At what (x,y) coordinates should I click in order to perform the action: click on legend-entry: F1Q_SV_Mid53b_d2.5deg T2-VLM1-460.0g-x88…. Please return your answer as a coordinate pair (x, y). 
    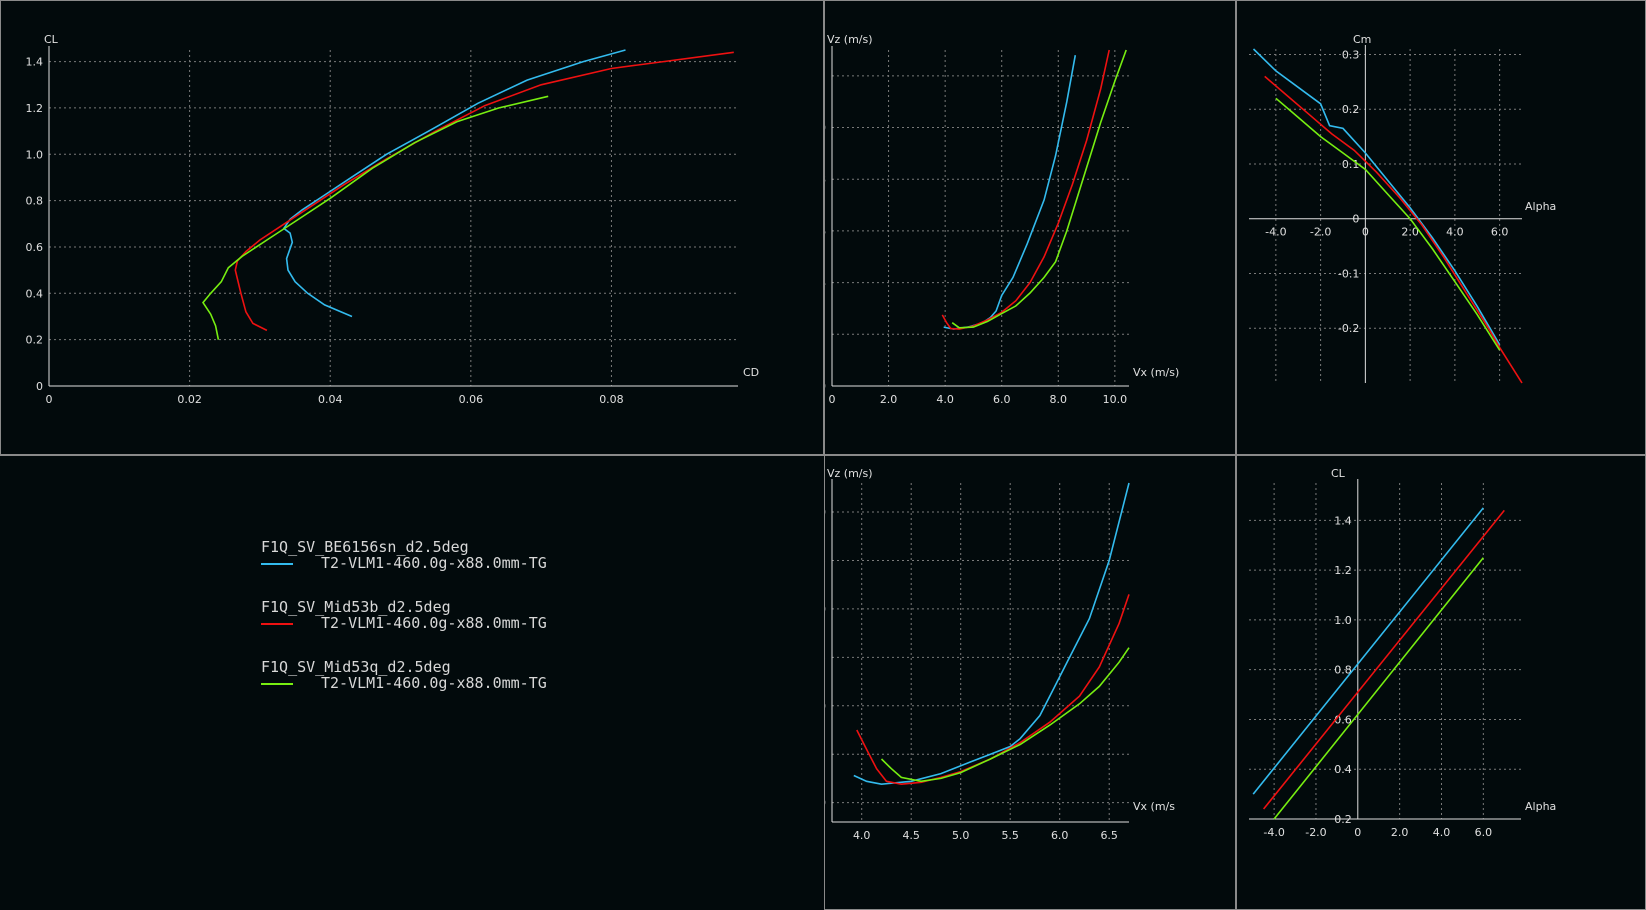
    Looking at the image, I should click on (404, 615).